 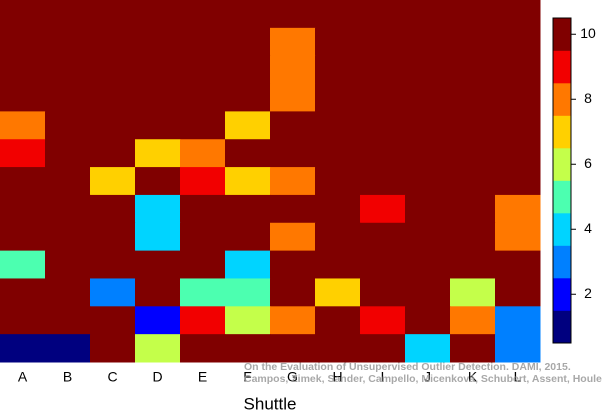 What do you see at coordinates (157, 377) in the screenshot?
I see `x-tick-label: D` at bounding box center [157, 377].